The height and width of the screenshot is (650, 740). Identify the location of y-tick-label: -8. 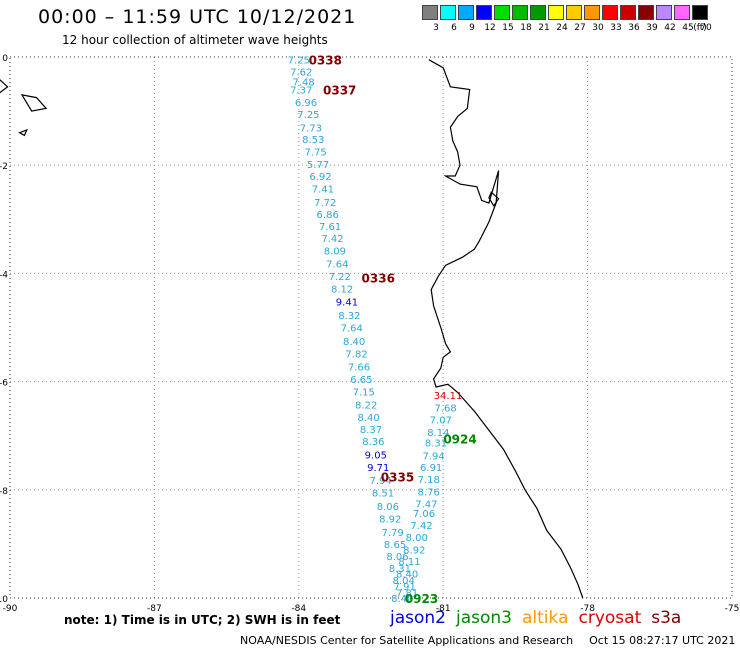
(4, 492).